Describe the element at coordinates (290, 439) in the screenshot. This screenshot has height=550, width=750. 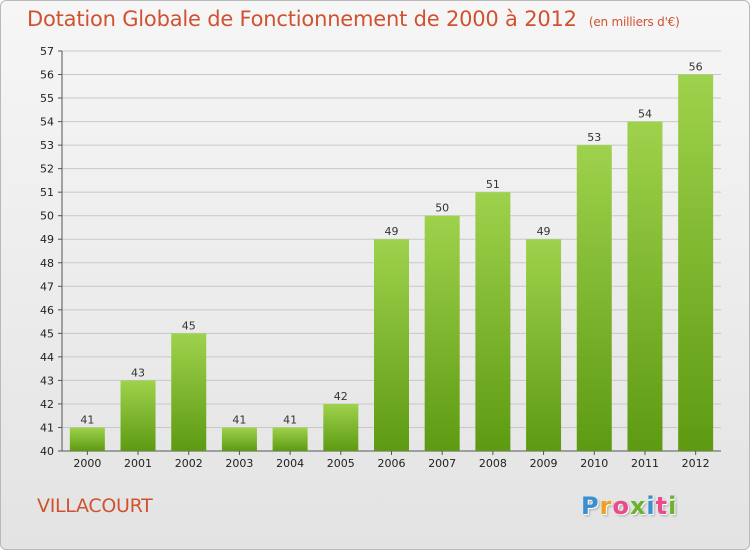
I see `bar-2004` at that location.